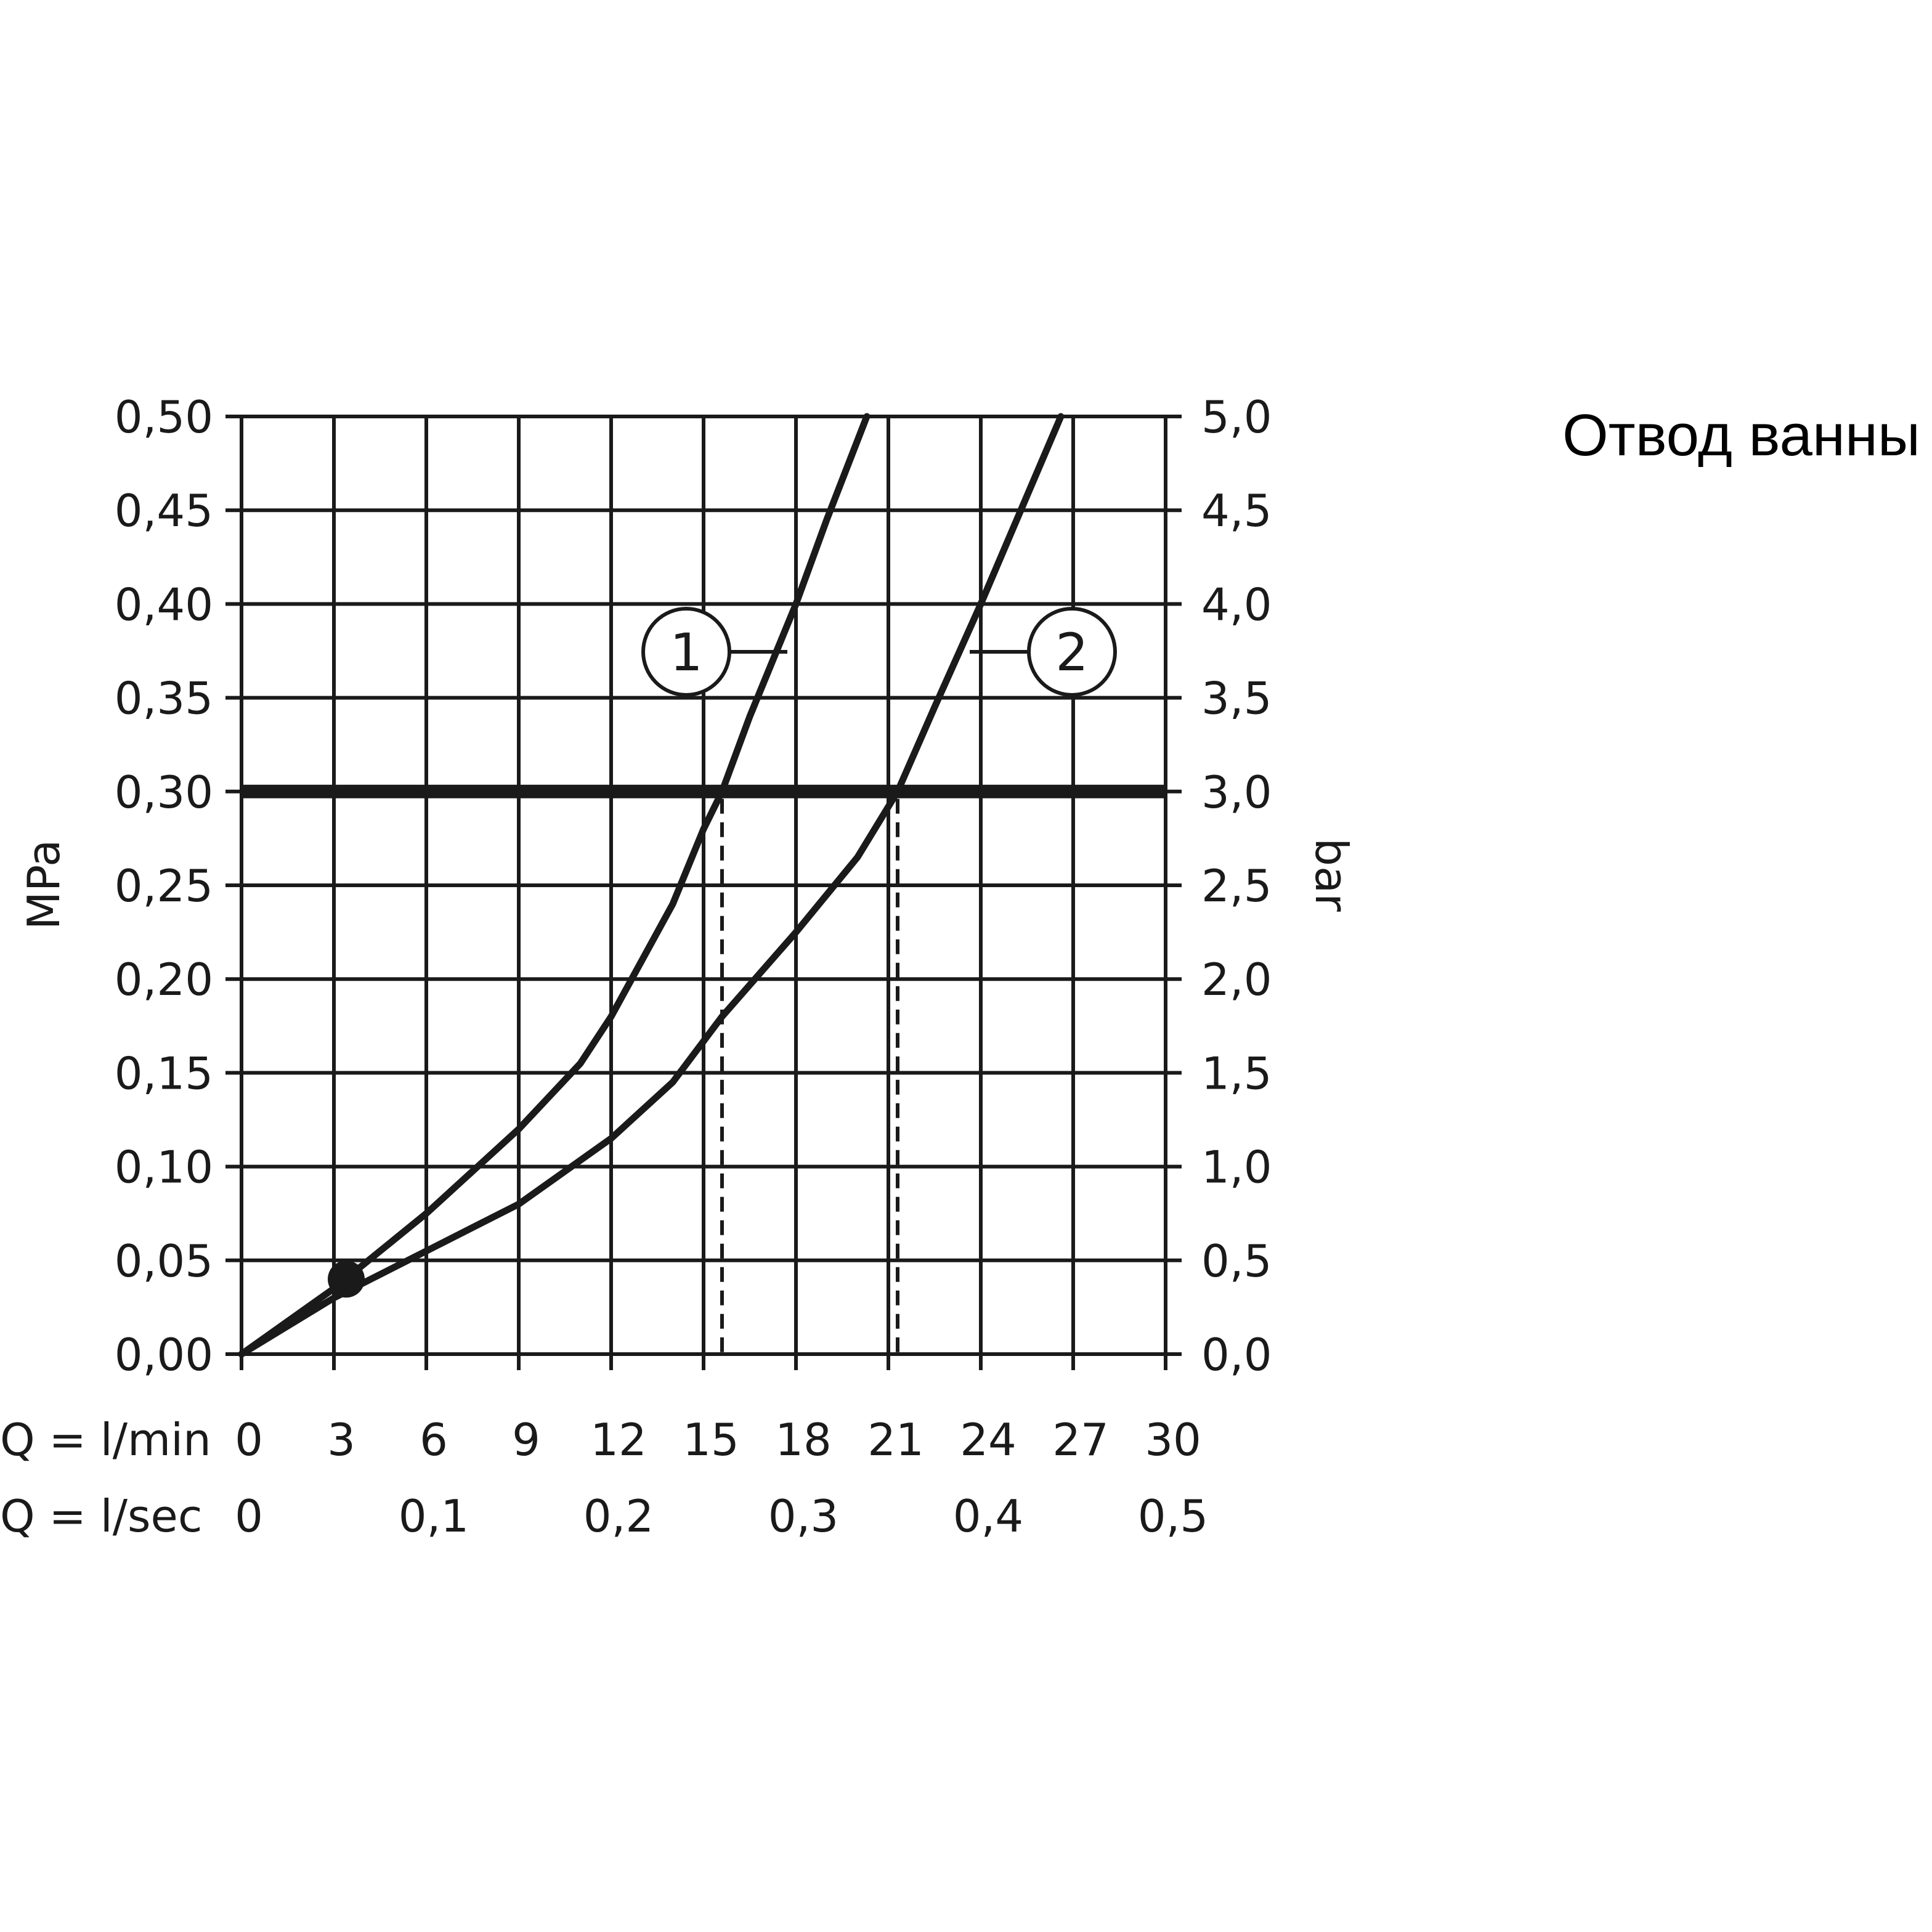 This screenshot has height=1932, width=1932. I want to click on left-tick-label: 0,40, so click(164, 604).